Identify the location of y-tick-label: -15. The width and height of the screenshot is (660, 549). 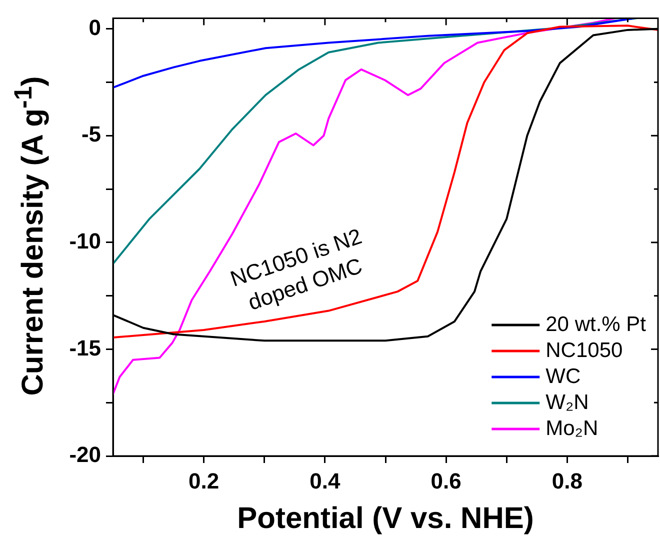
(85, 347).